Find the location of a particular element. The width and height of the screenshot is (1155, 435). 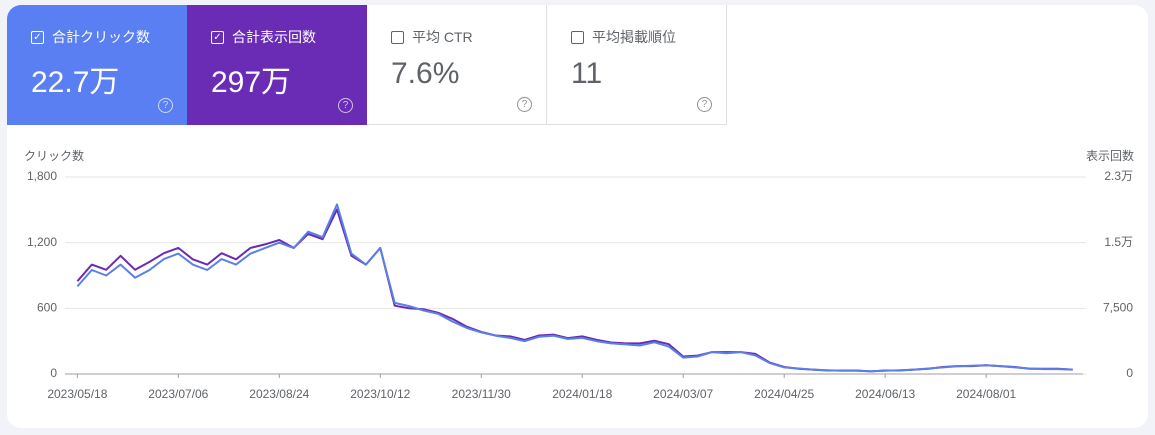

x-tick-label: 2023/10/12 is located at coordinates (380, 394).